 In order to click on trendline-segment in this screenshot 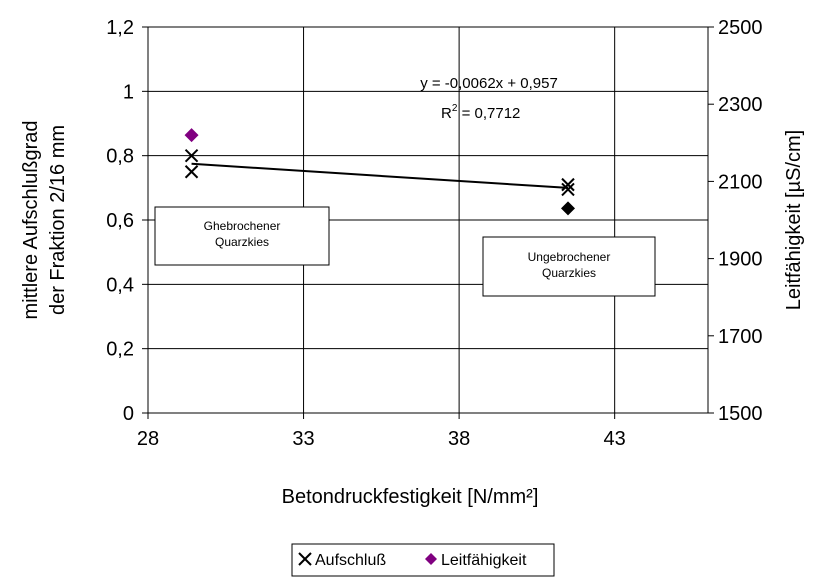, I will do `click(380, 175)`.